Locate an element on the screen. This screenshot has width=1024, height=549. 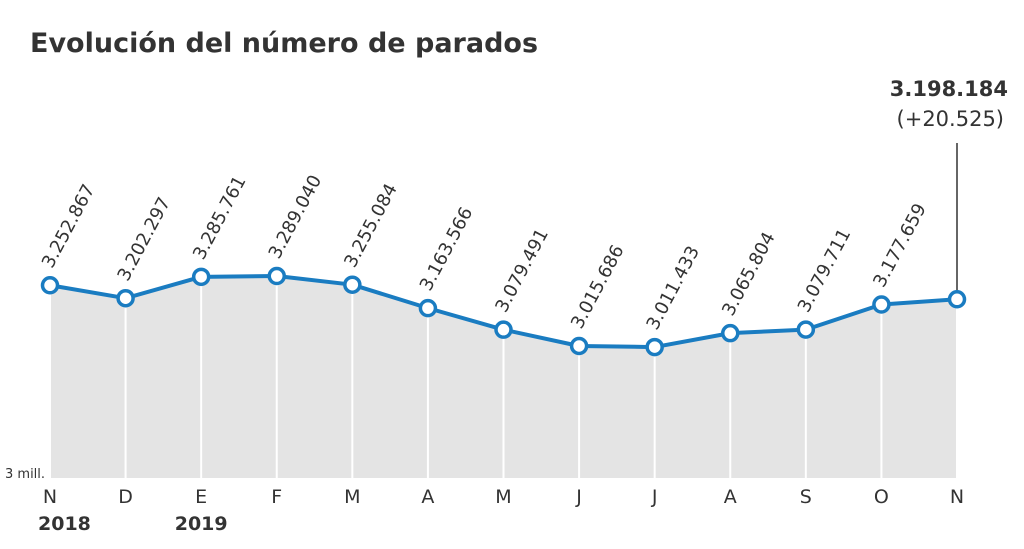
value-label: 3.011.433 is located at coordinates (674, 288).